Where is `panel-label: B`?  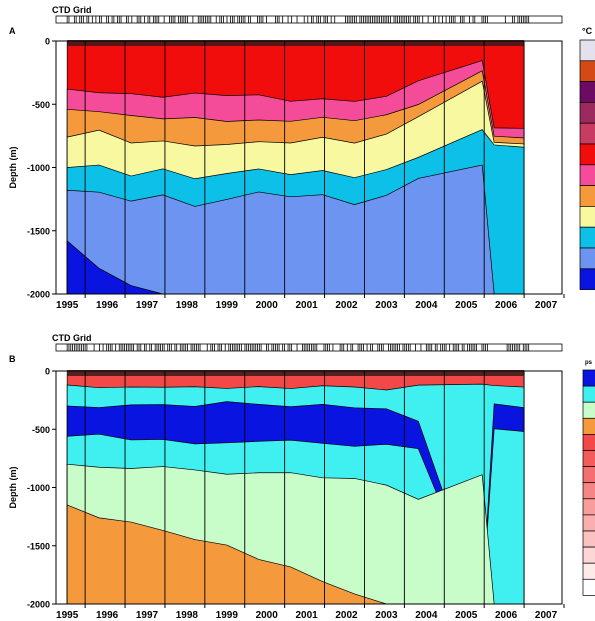
panel-label: B is located at coordinates (12, 359).